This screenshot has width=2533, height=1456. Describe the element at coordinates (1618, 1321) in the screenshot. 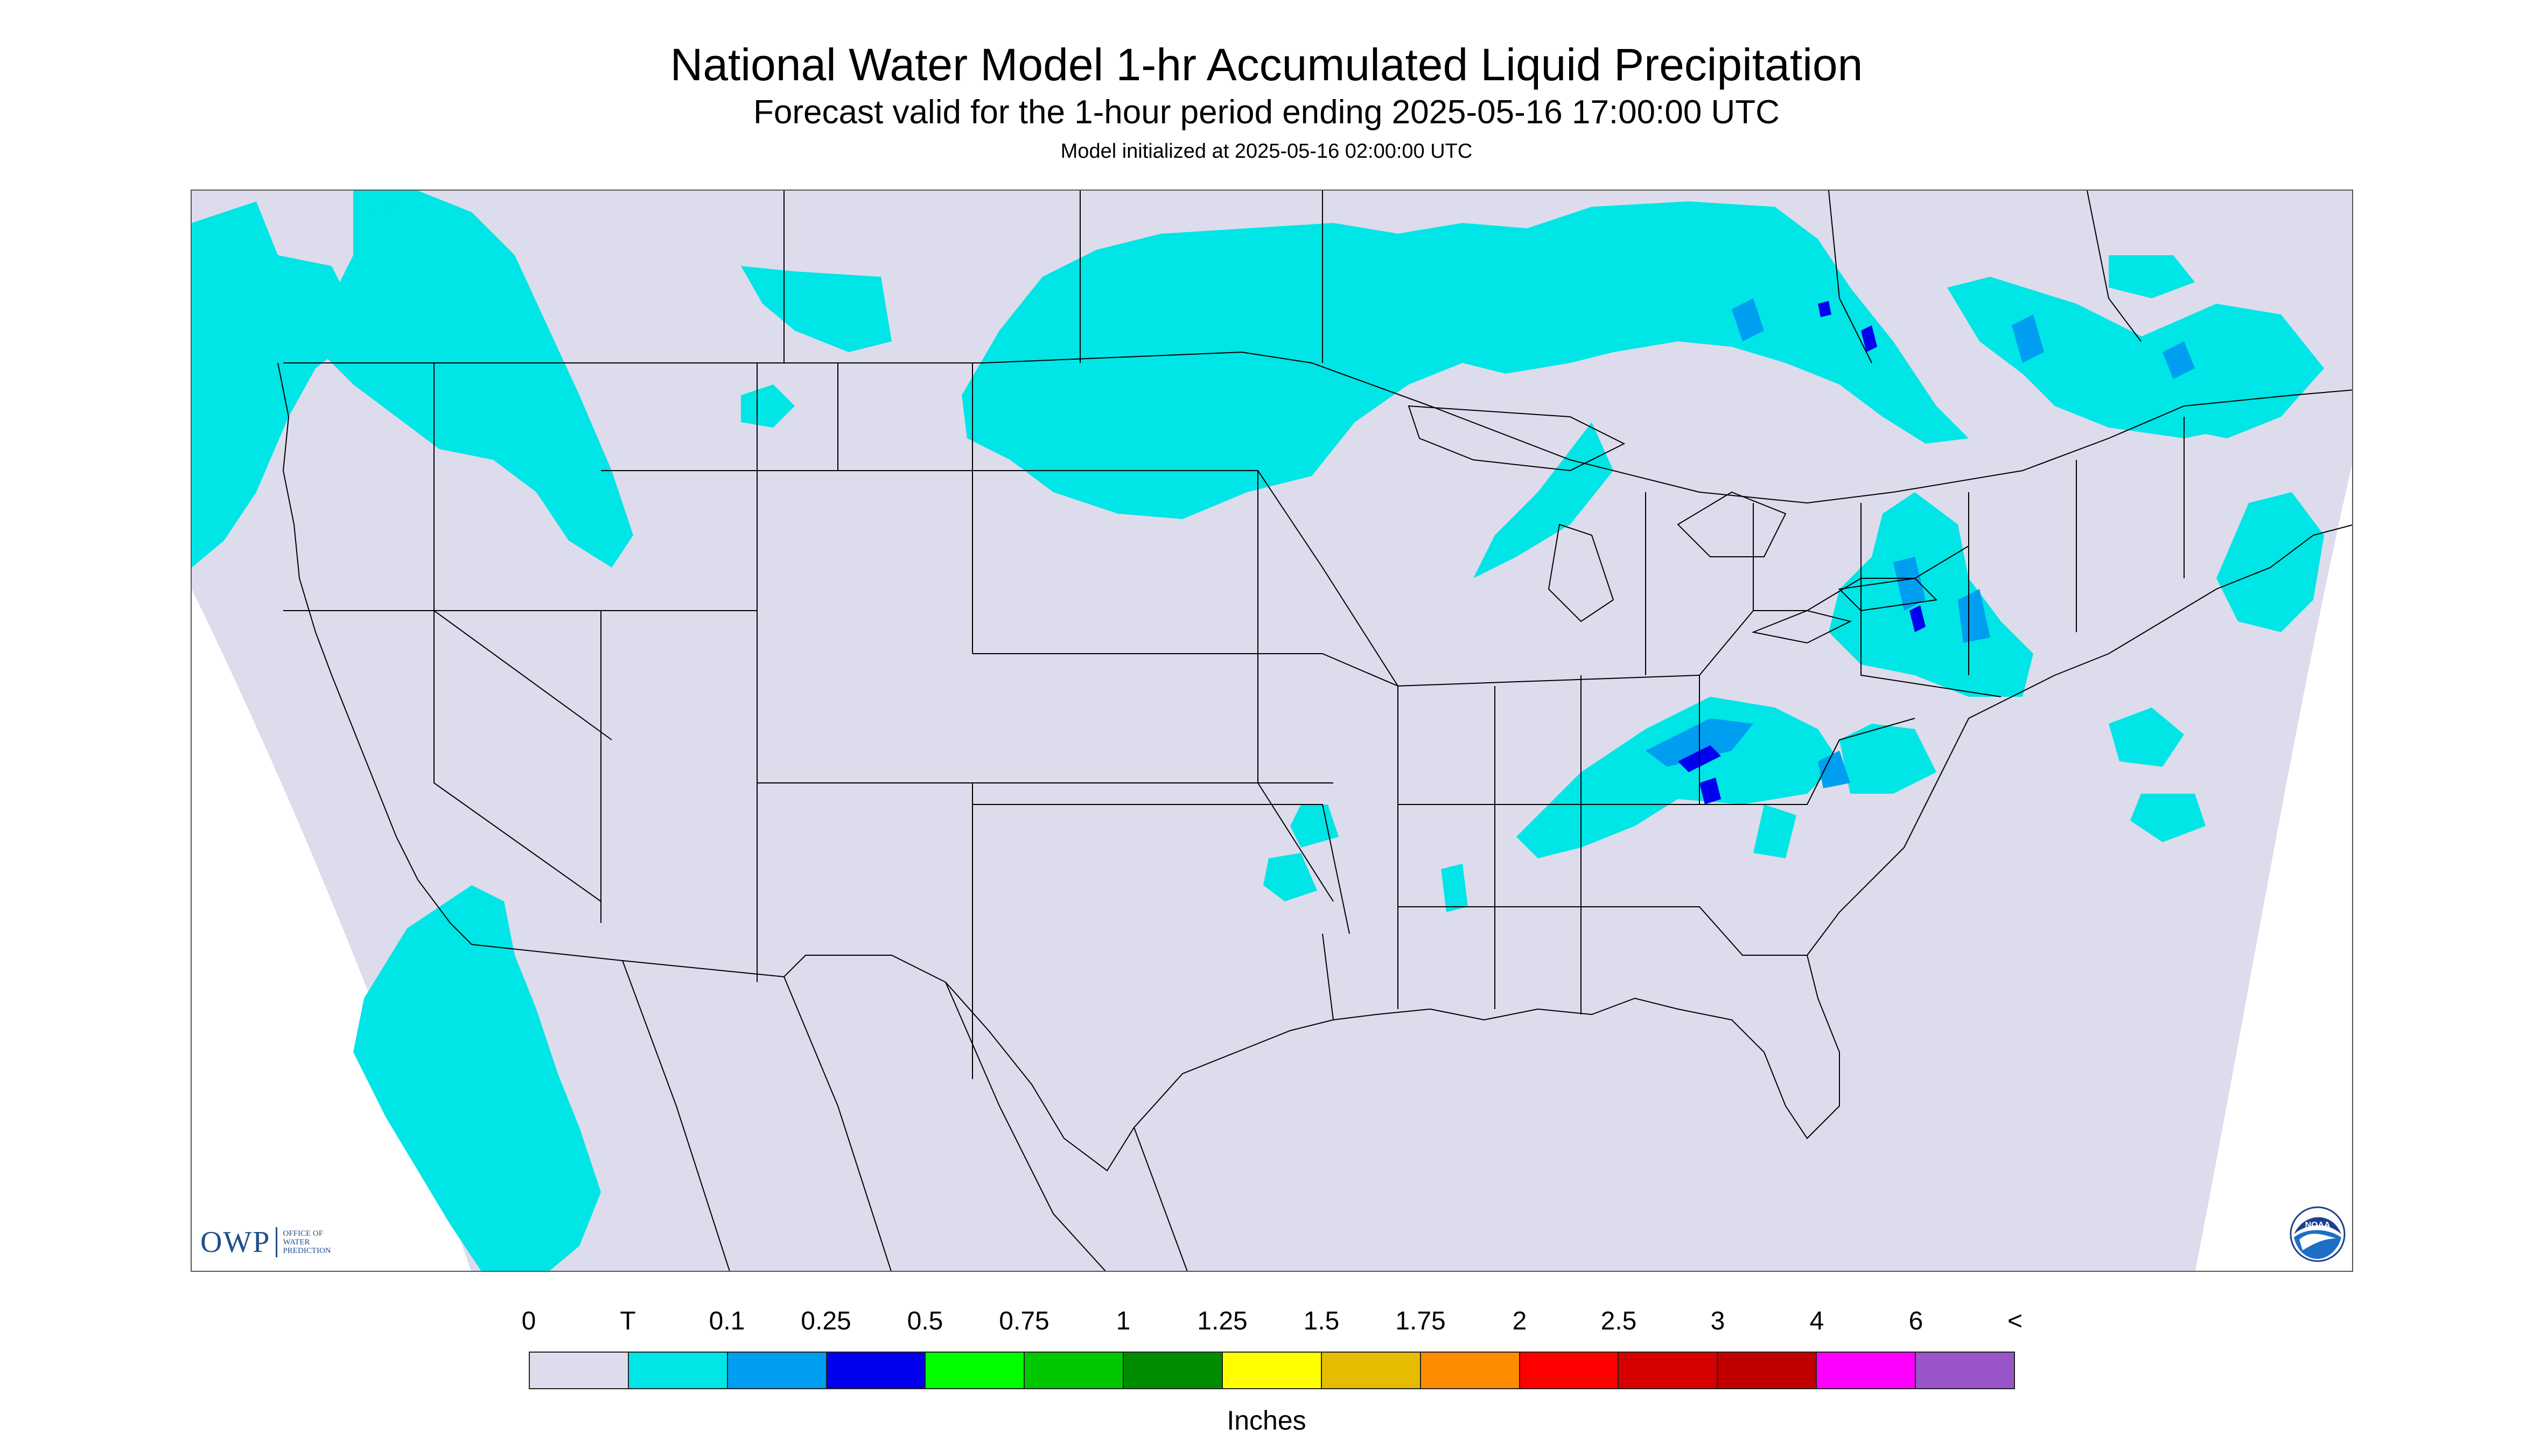

I see `legend-label: 2.5` at that location.